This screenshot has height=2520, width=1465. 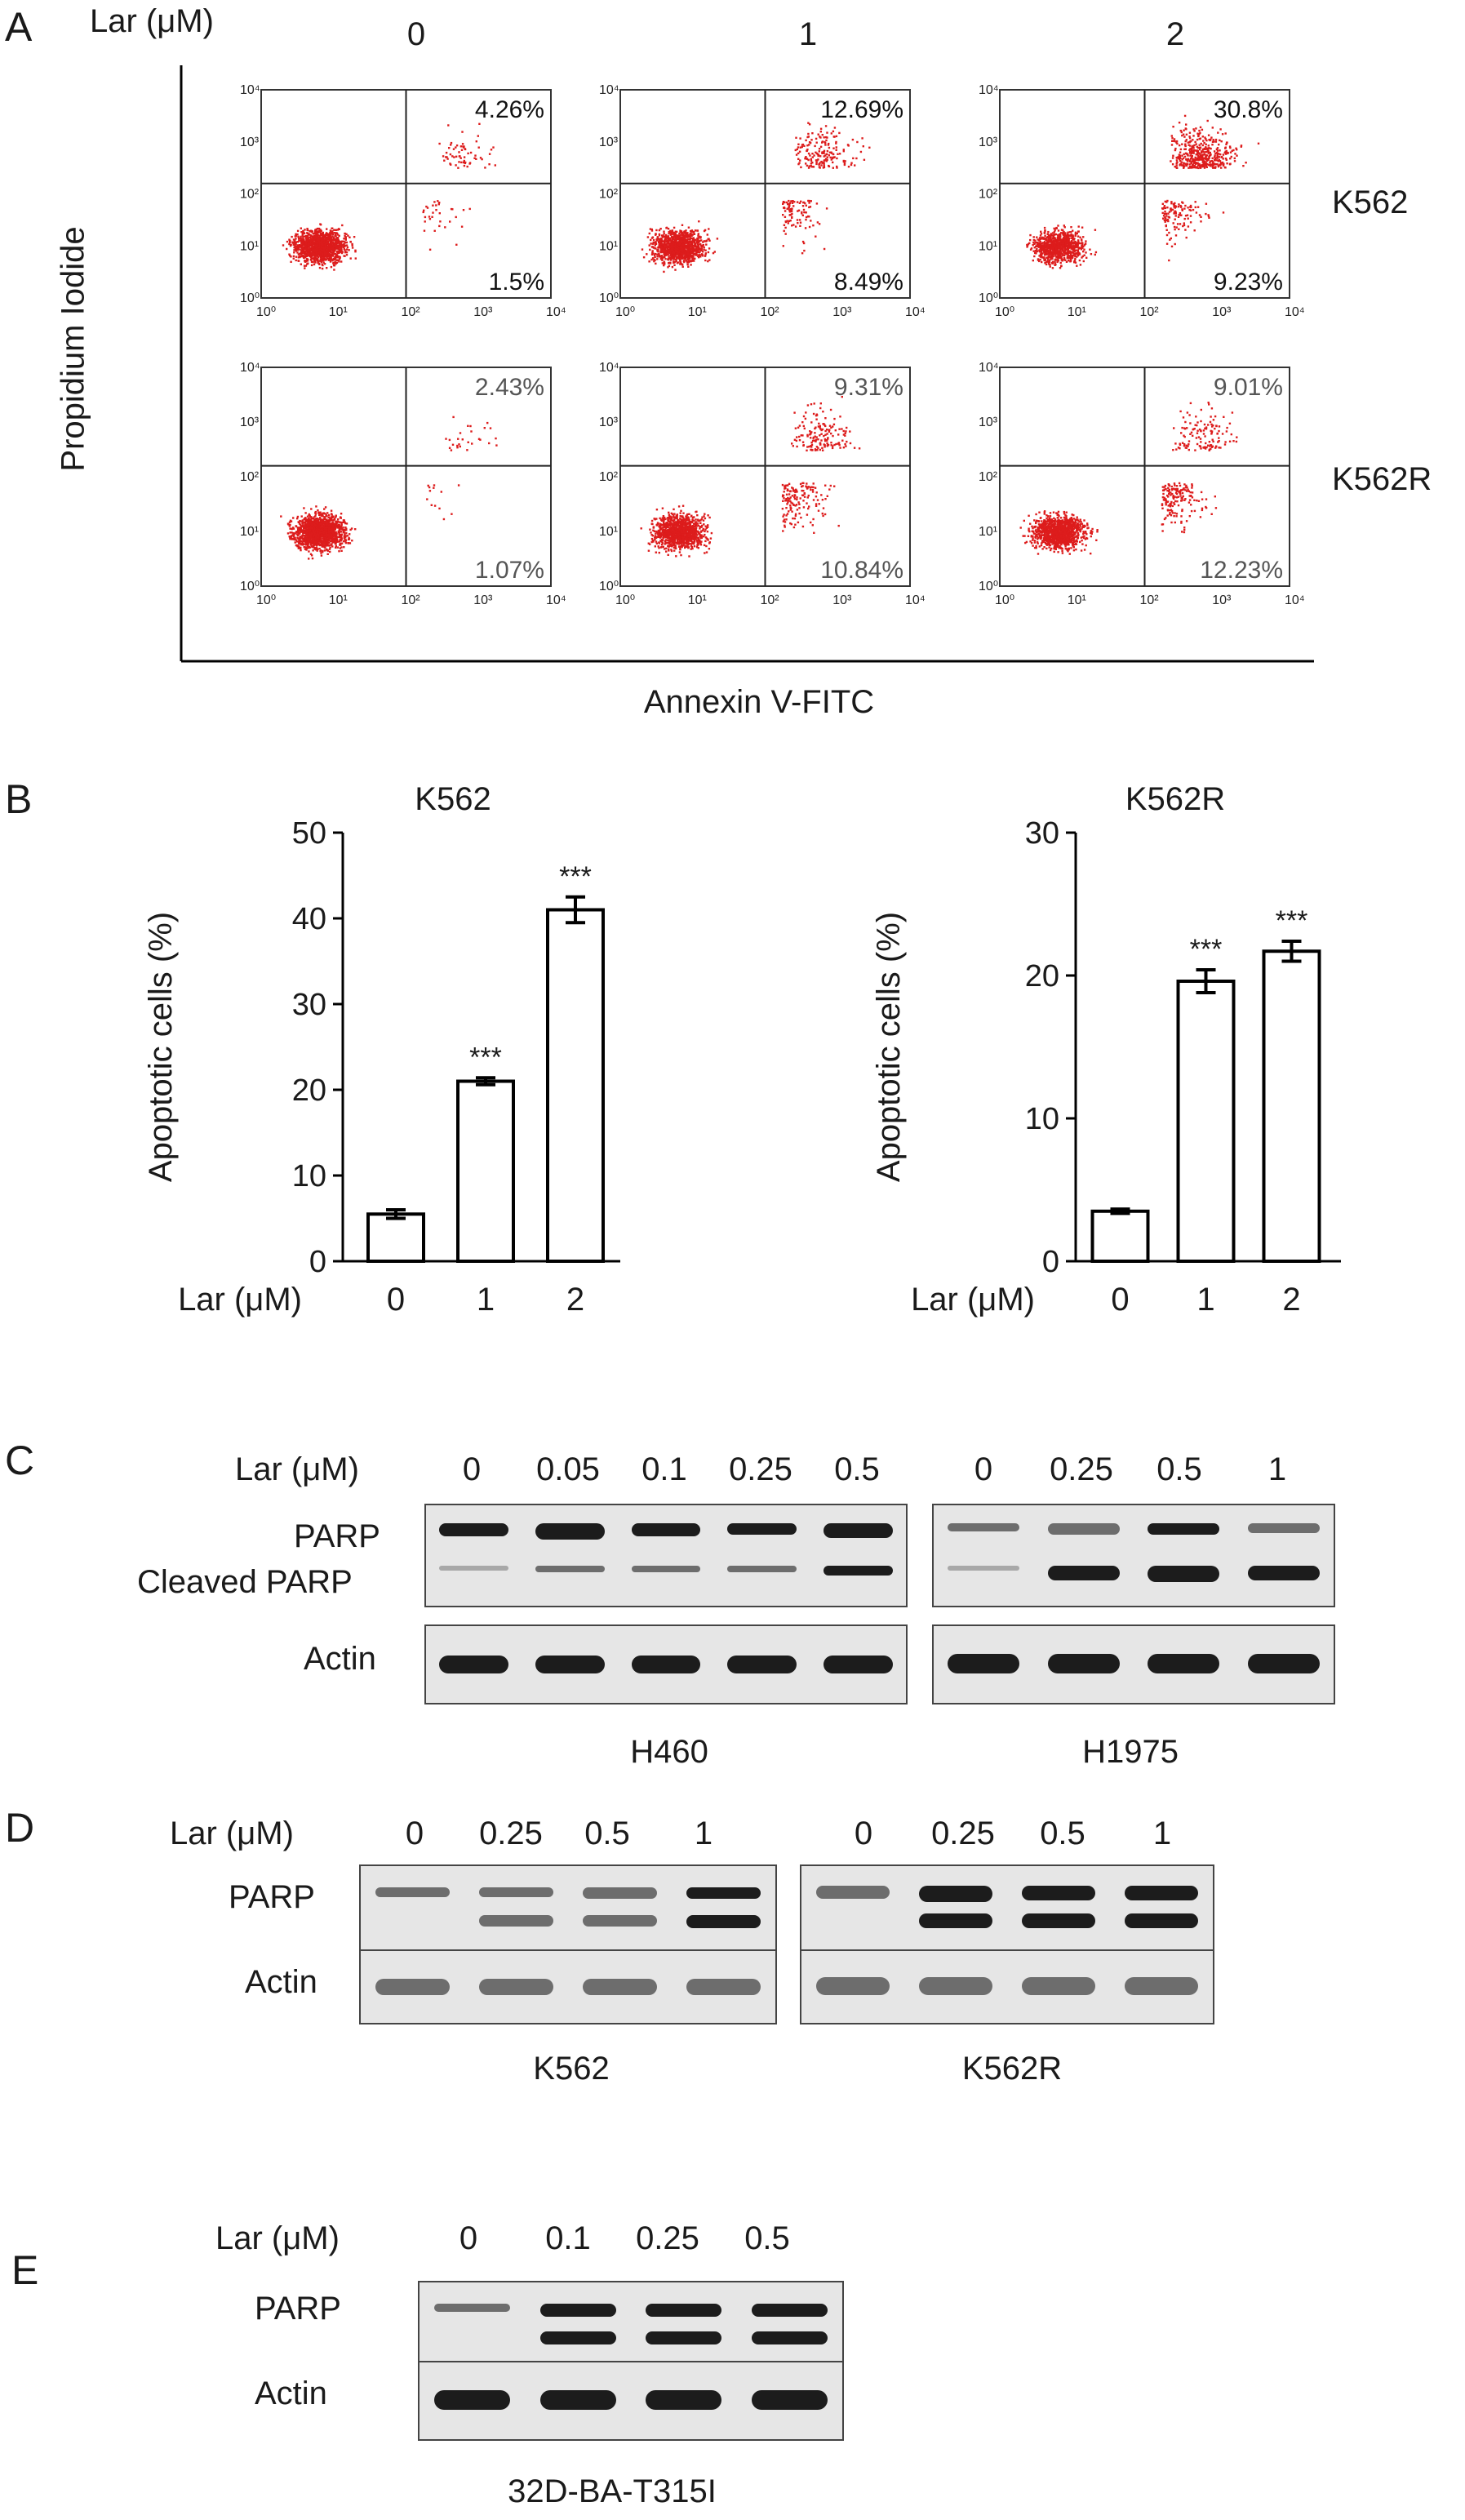 What do you see at coordinates (19, 799) in the screenshot?
I see `panel-b-letter: B` at bounding box center [19, 799].